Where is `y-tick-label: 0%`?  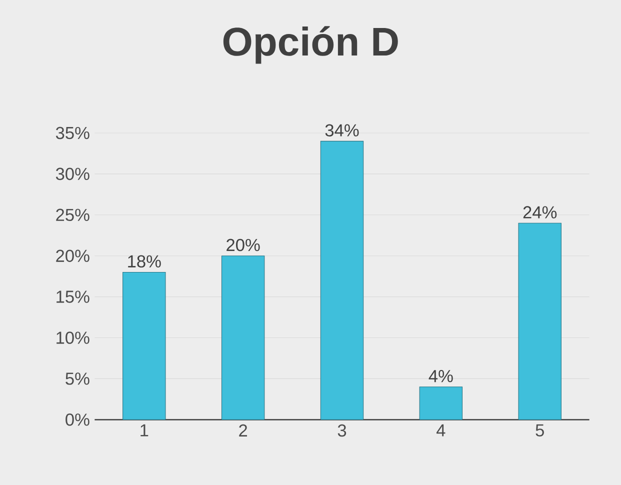
y-tick-label: 0% is located at coordinates (78, 420).